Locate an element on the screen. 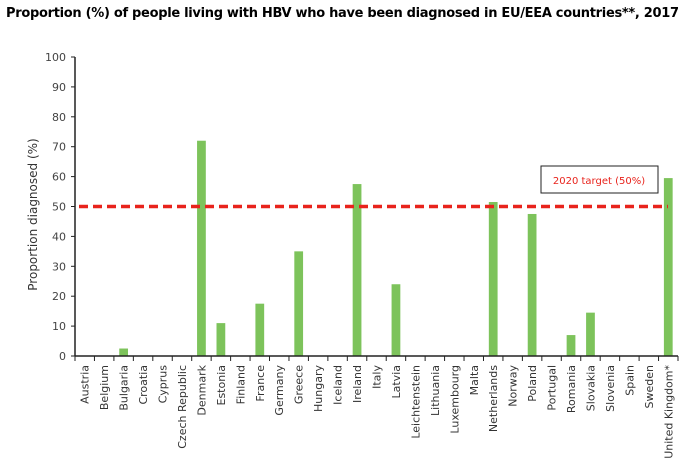 This screenshot has height=471, width=697. x-tick-label: Finland is located at coordinates (240, 384).